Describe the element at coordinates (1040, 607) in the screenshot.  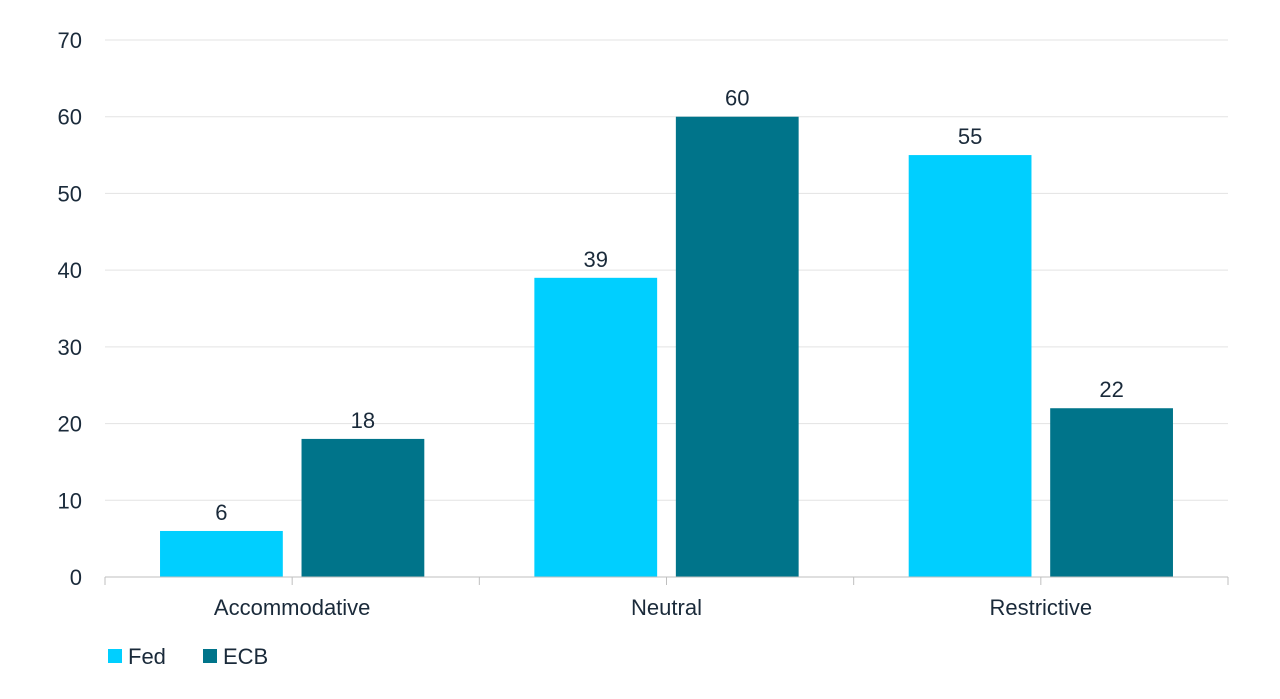
I see `x-category-label: Restrictive` at that location.